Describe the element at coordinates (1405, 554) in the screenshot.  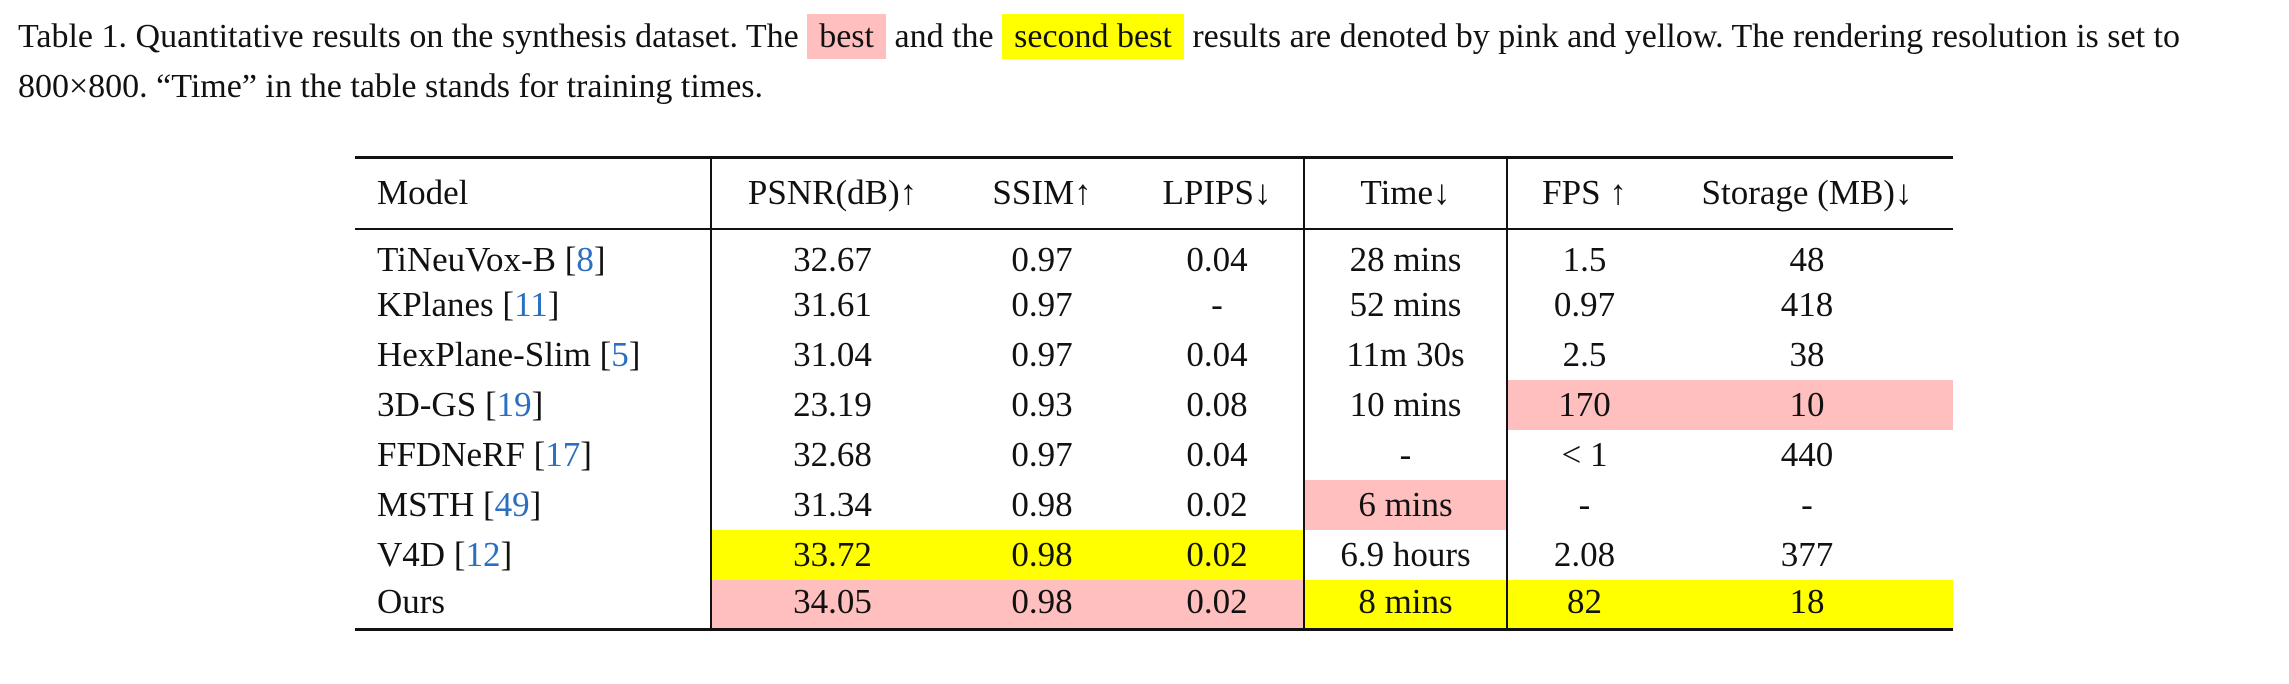
I see `value-cell: 6.9 hours` at that location.